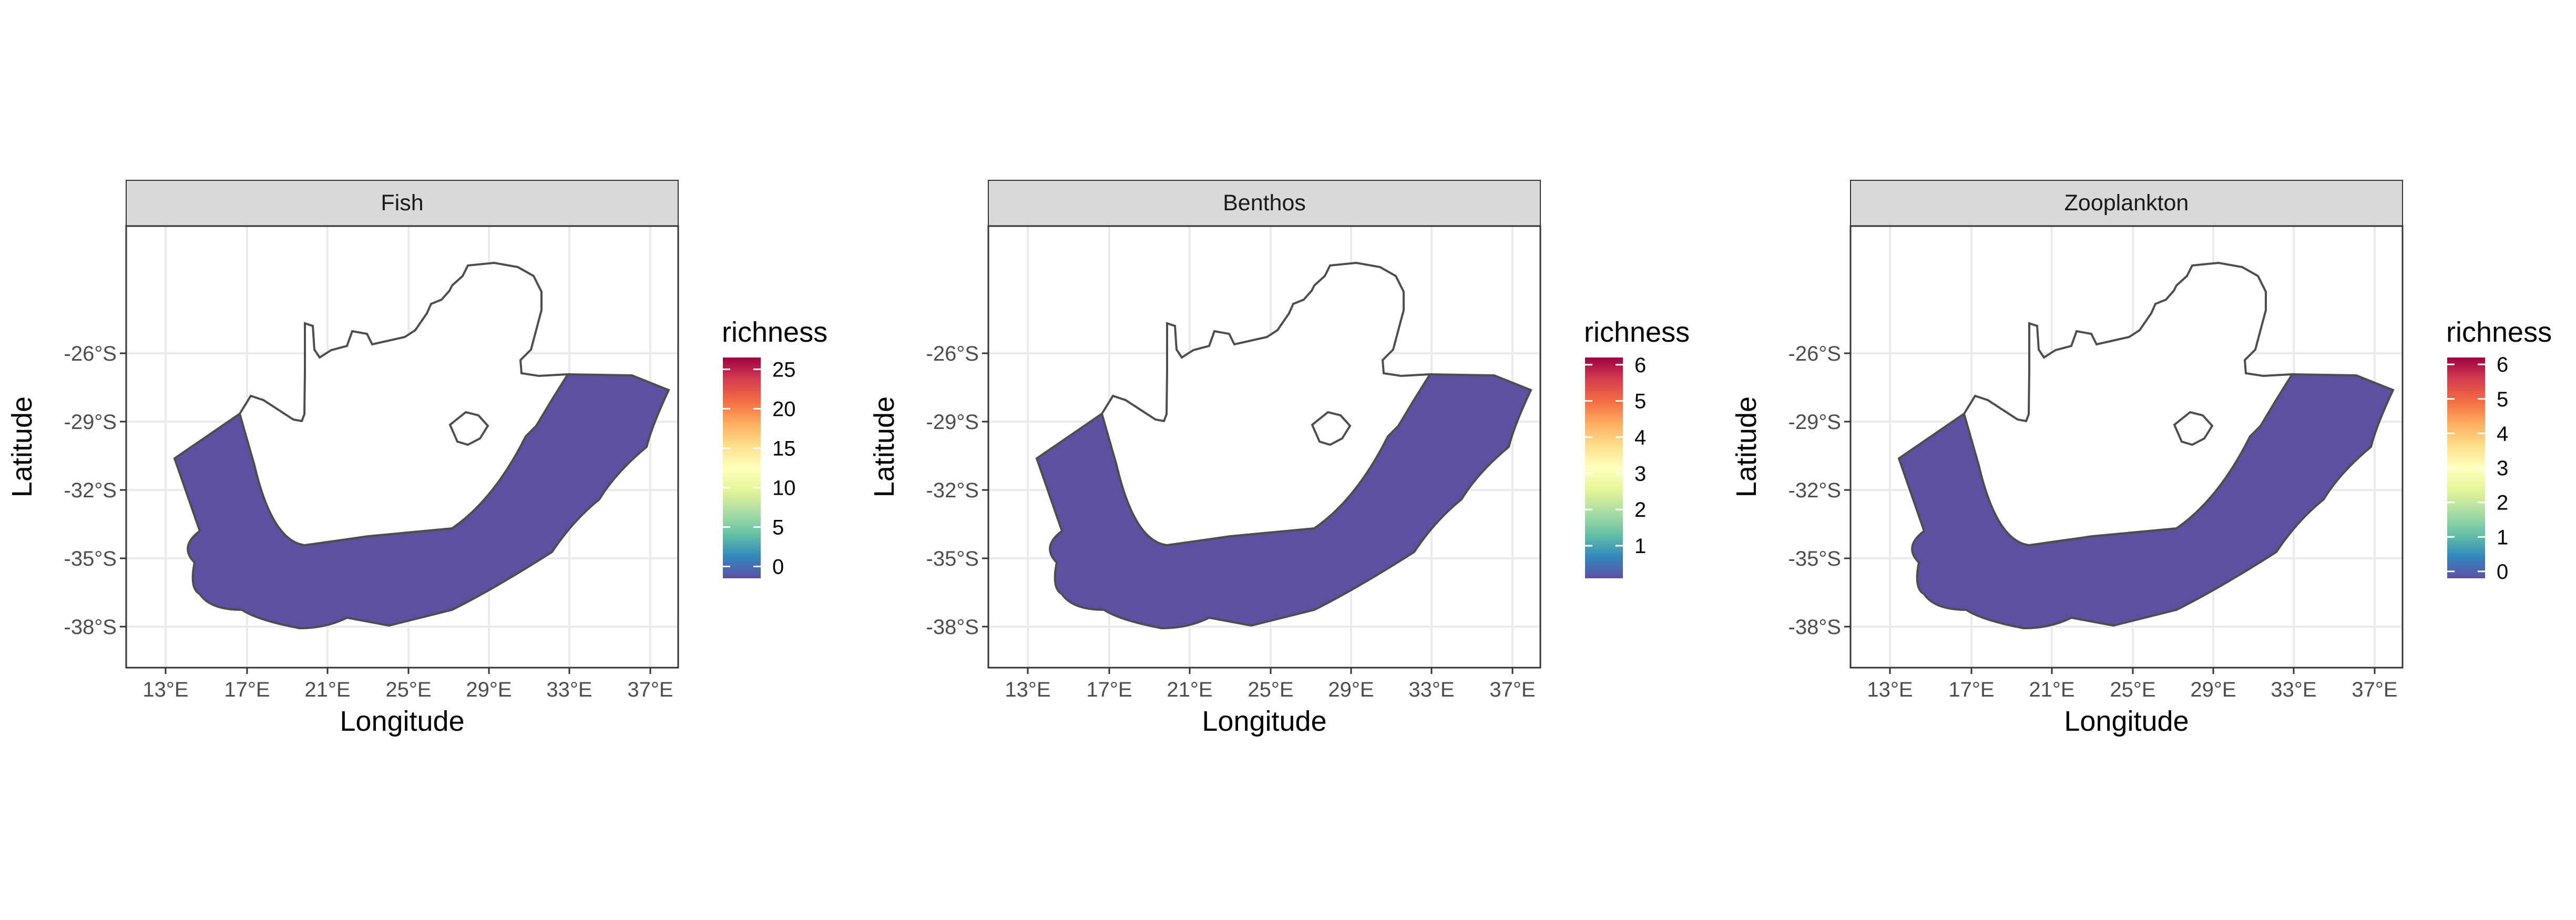 The image size is (2576, 920). What do you see at coordinates (784, 409) in the screenshot?
I see `legend-tick-label: 20` at bounding box center [784, 409].